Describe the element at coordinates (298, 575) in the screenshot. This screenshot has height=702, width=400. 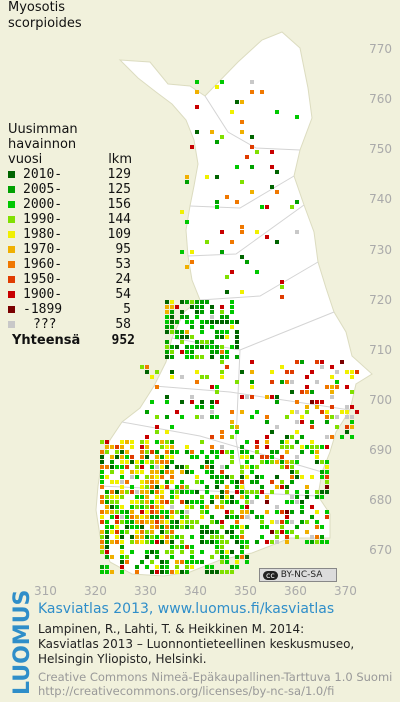
I see `cc-license-badge: cc BY-NC-SA` at that location.